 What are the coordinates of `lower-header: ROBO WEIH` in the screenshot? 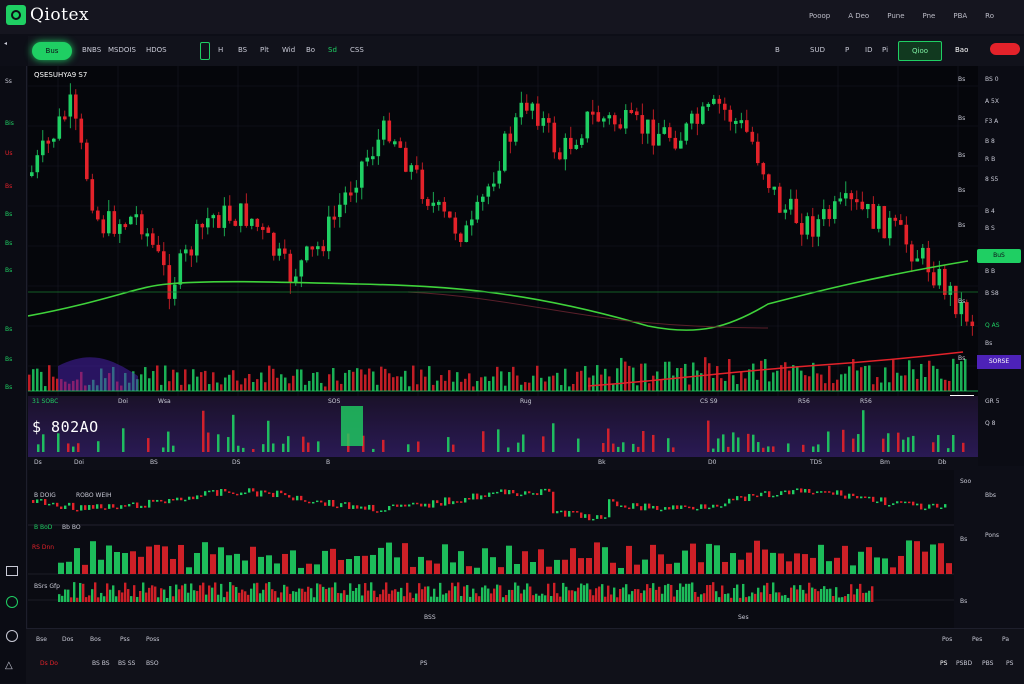 It's located at (94, 495).